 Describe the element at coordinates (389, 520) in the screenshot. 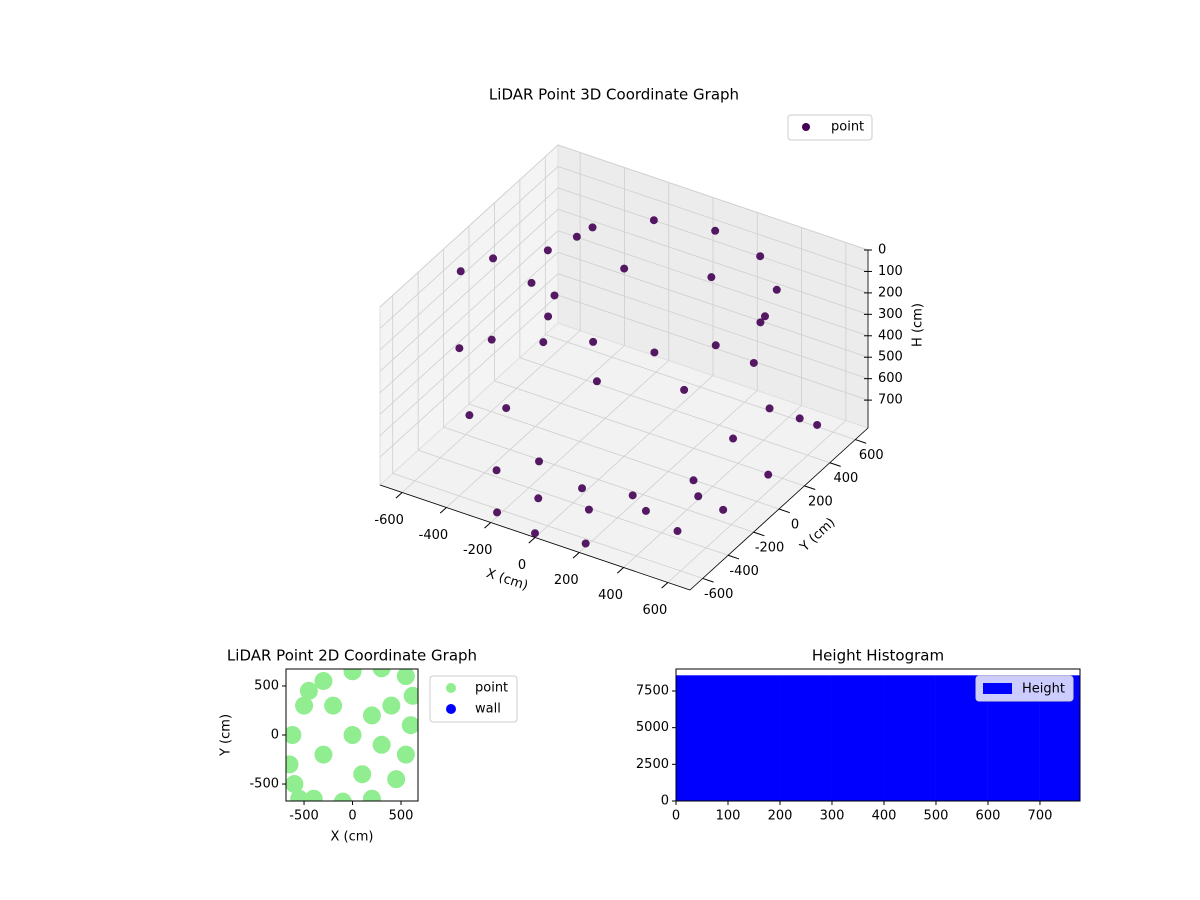

I see `x-tick-label: -600` at that location.